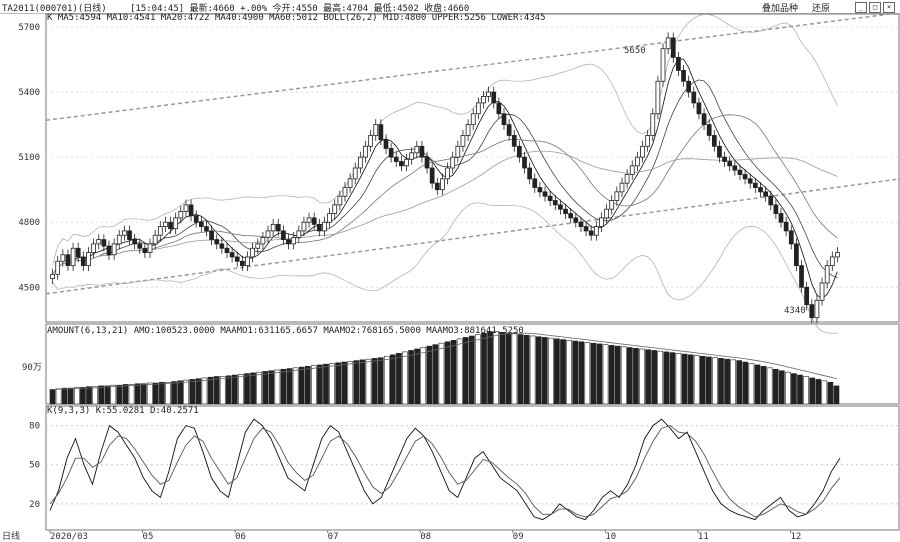 The width and height of the screenshot is (900, 542). I want to click on minimize-icon: _, so click(861, 7).